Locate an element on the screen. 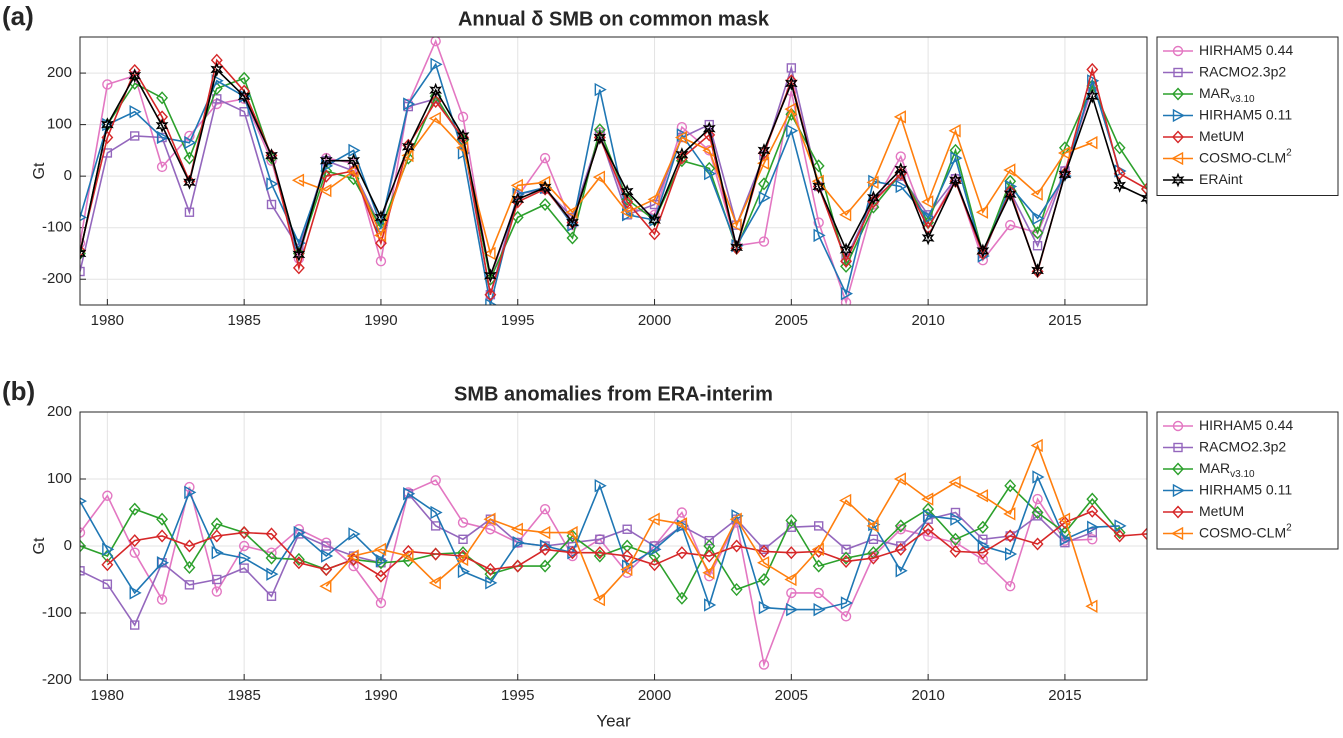 This screenshot has width=1343, height=738. legend-box is located at coordinates (1247, 480).